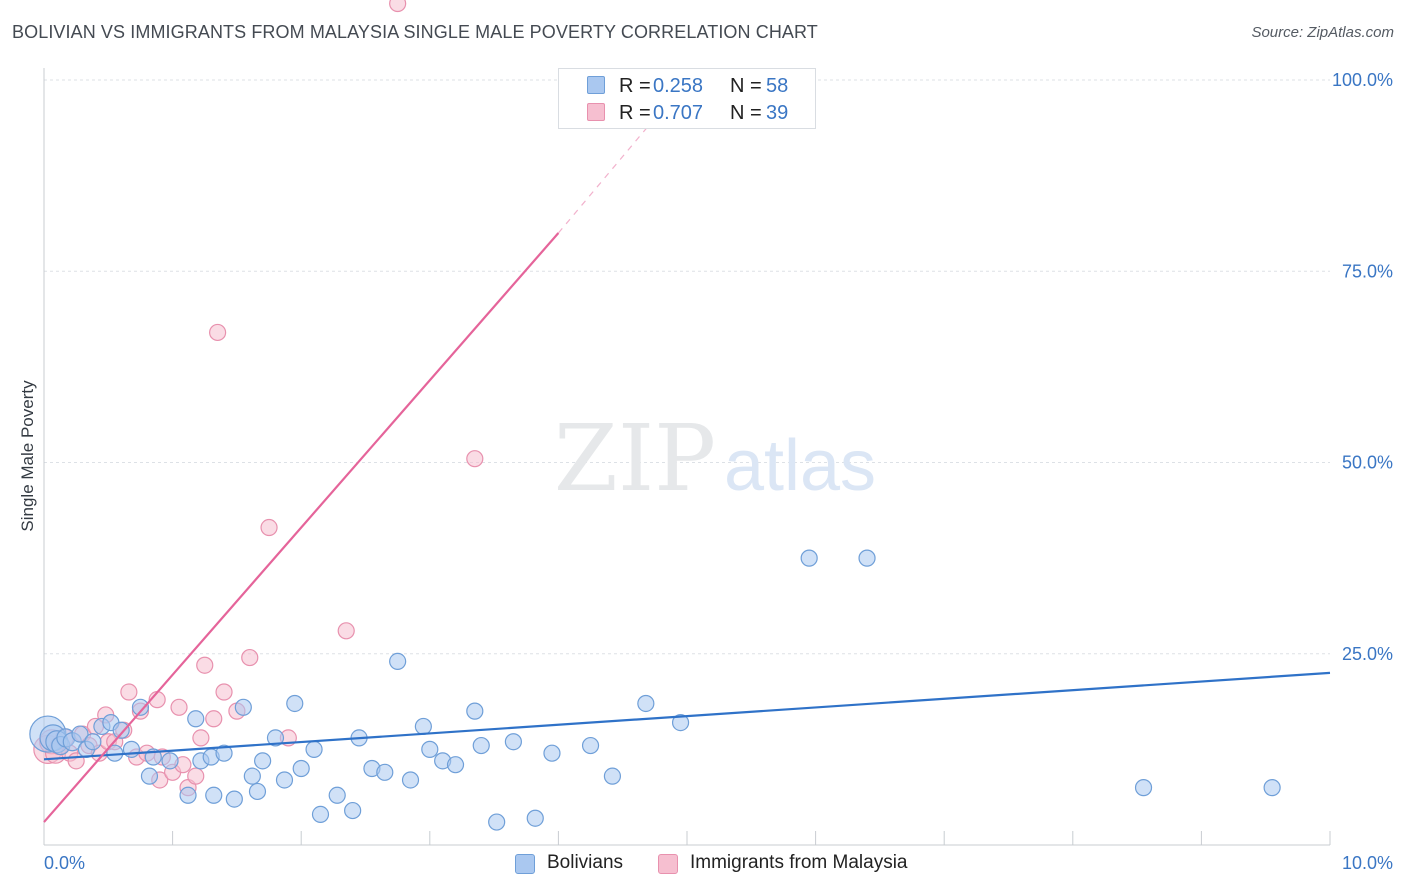 The width and height of the screenshot is (1406, 892). I want to click on x-tick-label: 0.0%, so click(64, 863).